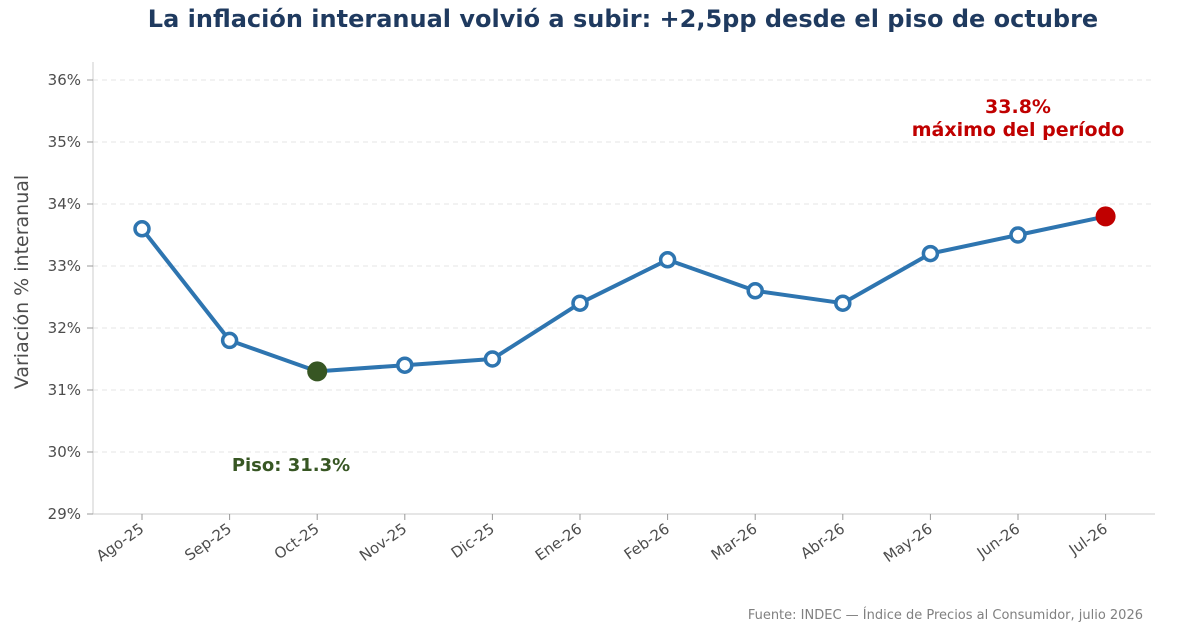 The width and height of the screenshot is (1200, 630). What do you see at coordinates (64, 328) in the screenshot?
I see `y-tick-label: 32%` at bounding box center [64, 328].